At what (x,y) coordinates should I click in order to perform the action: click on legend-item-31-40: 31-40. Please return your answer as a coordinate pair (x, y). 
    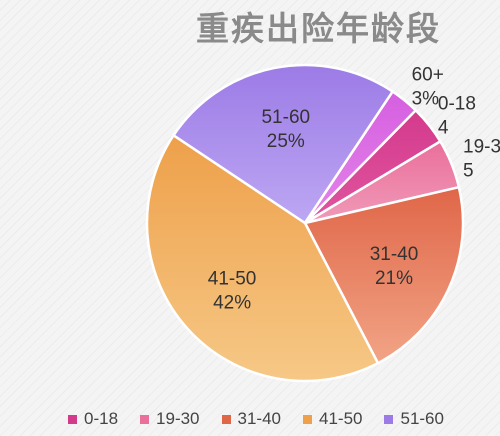
    Looking at the image, I should click on (251, 419).